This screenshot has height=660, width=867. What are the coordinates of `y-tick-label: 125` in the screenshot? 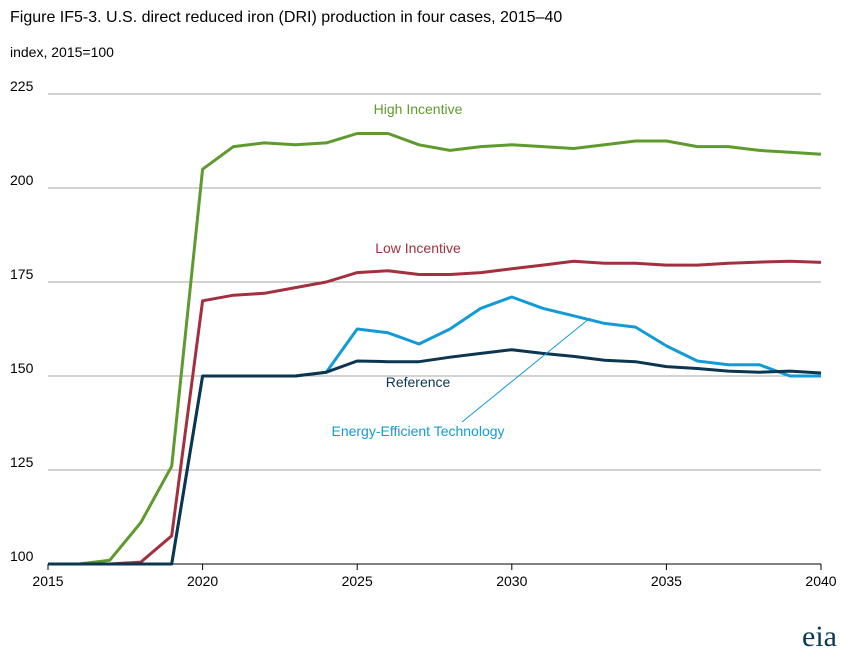 It's located at (22, 462).